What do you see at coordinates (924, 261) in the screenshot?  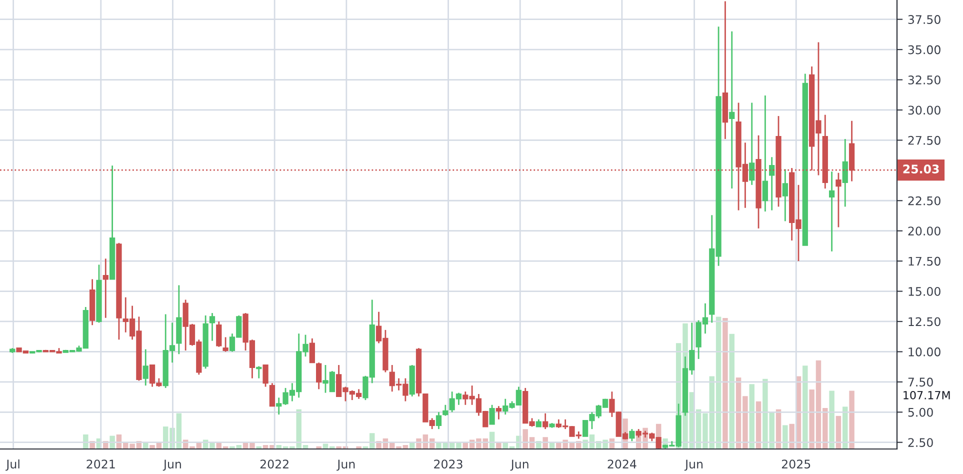 I see `y-tick-label: 17.50` at bounding box center [924, 261].